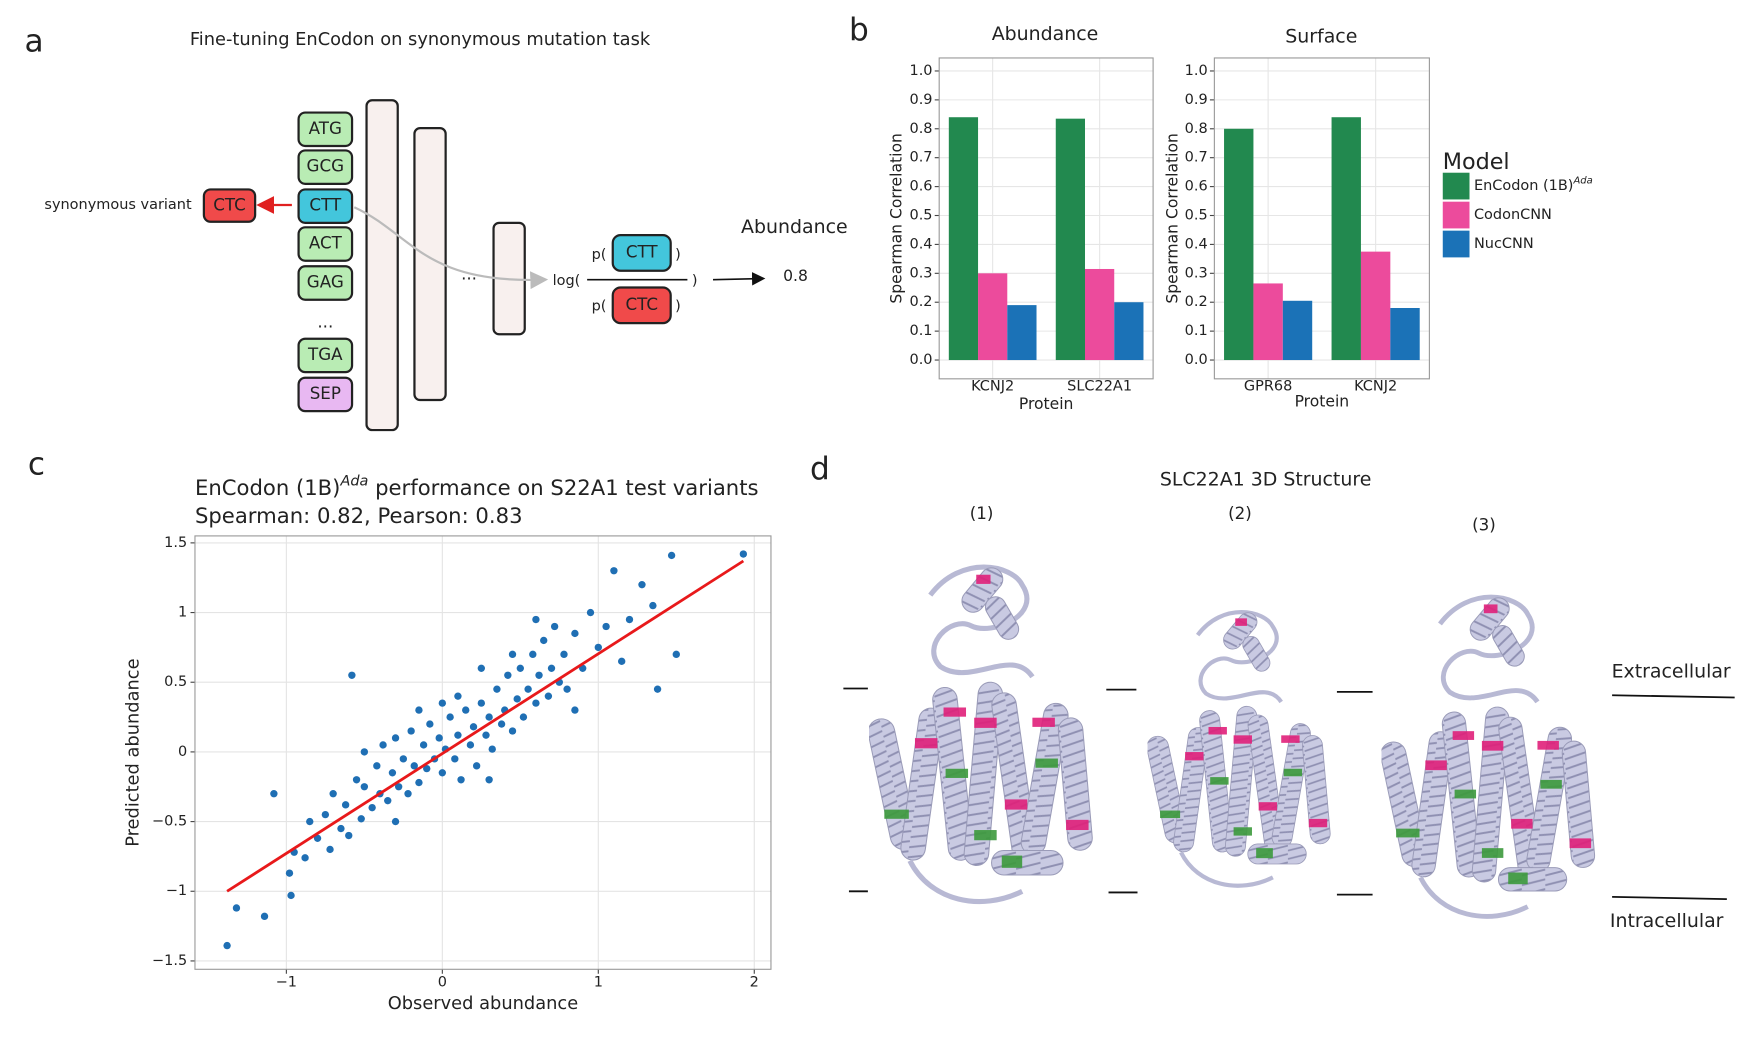 The width and height of the screenshot is (1738, 1054). What do you see at coordinates (326, 166) in the screenshot?
I see `token: GCG` at bounding box center [326, 166].